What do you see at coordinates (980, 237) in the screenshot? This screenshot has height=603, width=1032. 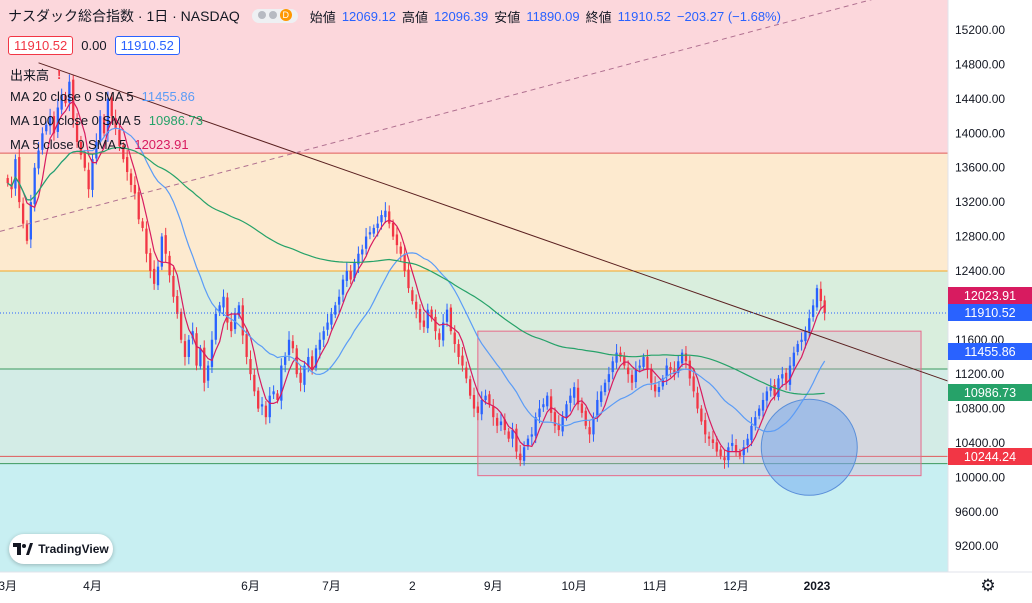 I see `y-tick-label: 12800.00` at bounding box center [980, 237].